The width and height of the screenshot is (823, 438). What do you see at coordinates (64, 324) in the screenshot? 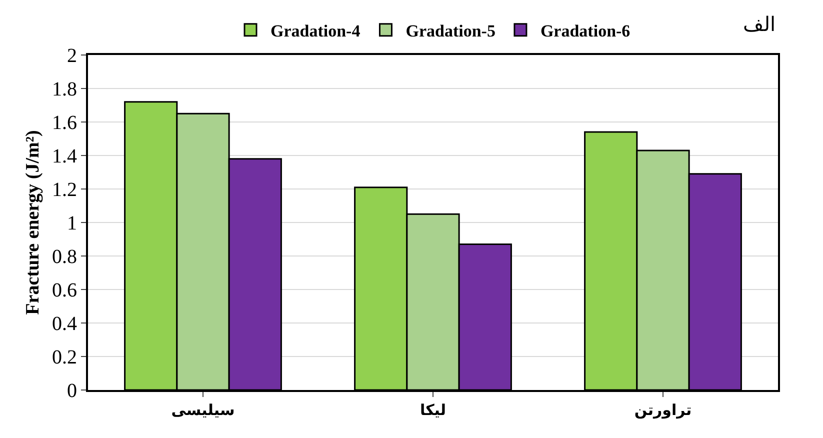
I see `y-tick-label: 0.4` at bounding box center [64, 324].